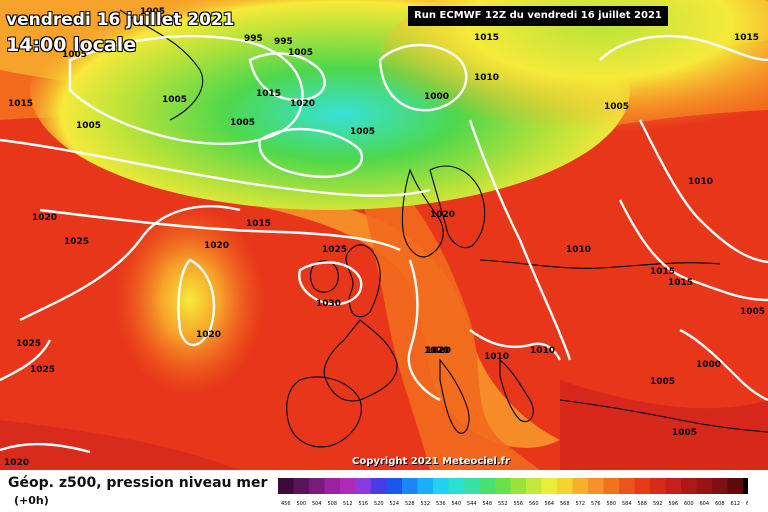 The image size is (768, 512). Describe the element at coordinates (611, 504) in the screenshot. I see `scale-value-label: 580` at that location.